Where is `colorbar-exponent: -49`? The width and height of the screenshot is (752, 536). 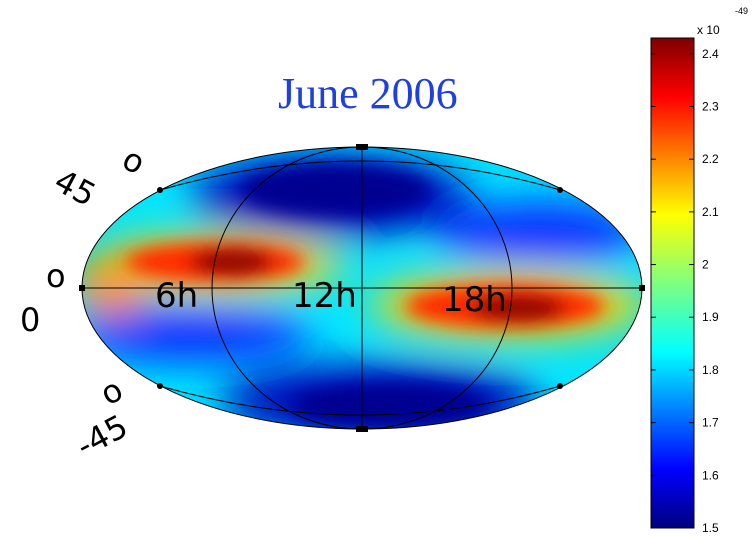 colorbar-exponent: -49 is located at coordinates (741, 11).